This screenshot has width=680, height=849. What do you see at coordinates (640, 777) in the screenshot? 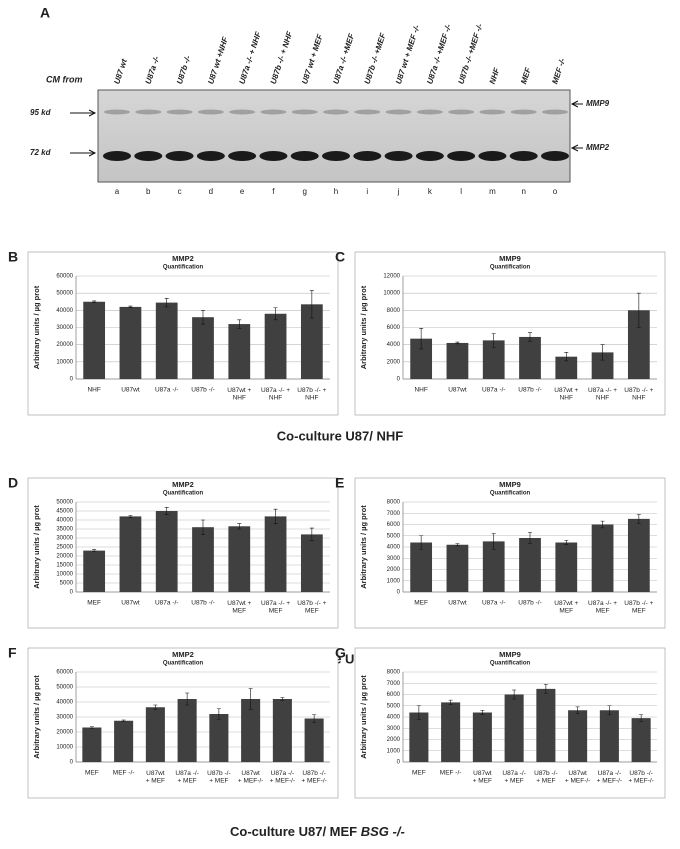
I see `x-tick-label: U87b -/-+ MEF-/-` at bounding box center [640, 777].